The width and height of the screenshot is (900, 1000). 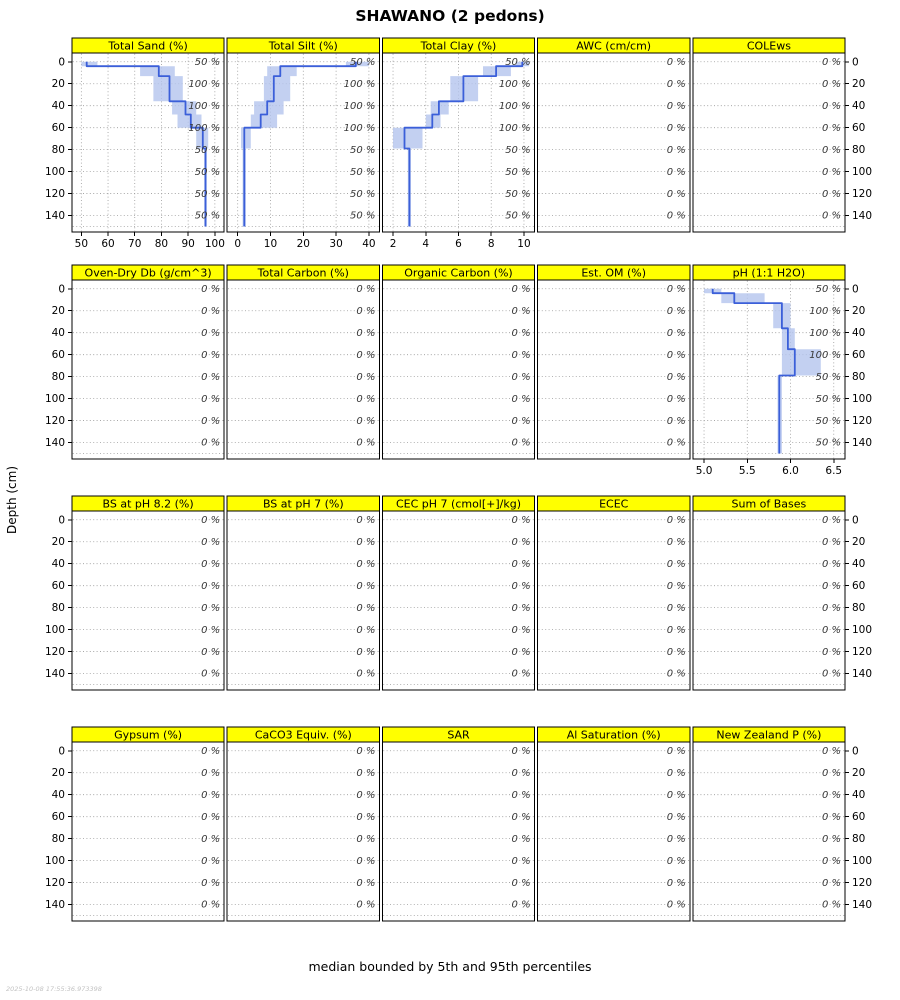 What do you see at coordinates (300, 144) in the screenshot?
I see `median-line` at bounding box center [300, 144].